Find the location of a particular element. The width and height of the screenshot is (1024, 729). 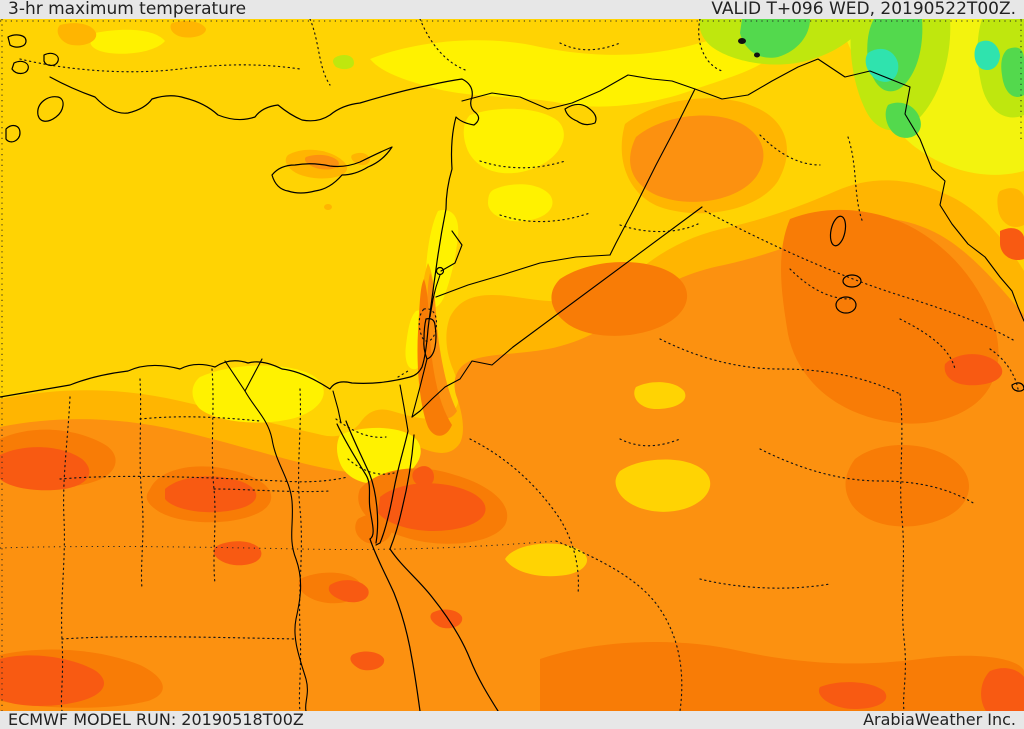

gulf-of-suez-coast is located at coordinates (357, 482).